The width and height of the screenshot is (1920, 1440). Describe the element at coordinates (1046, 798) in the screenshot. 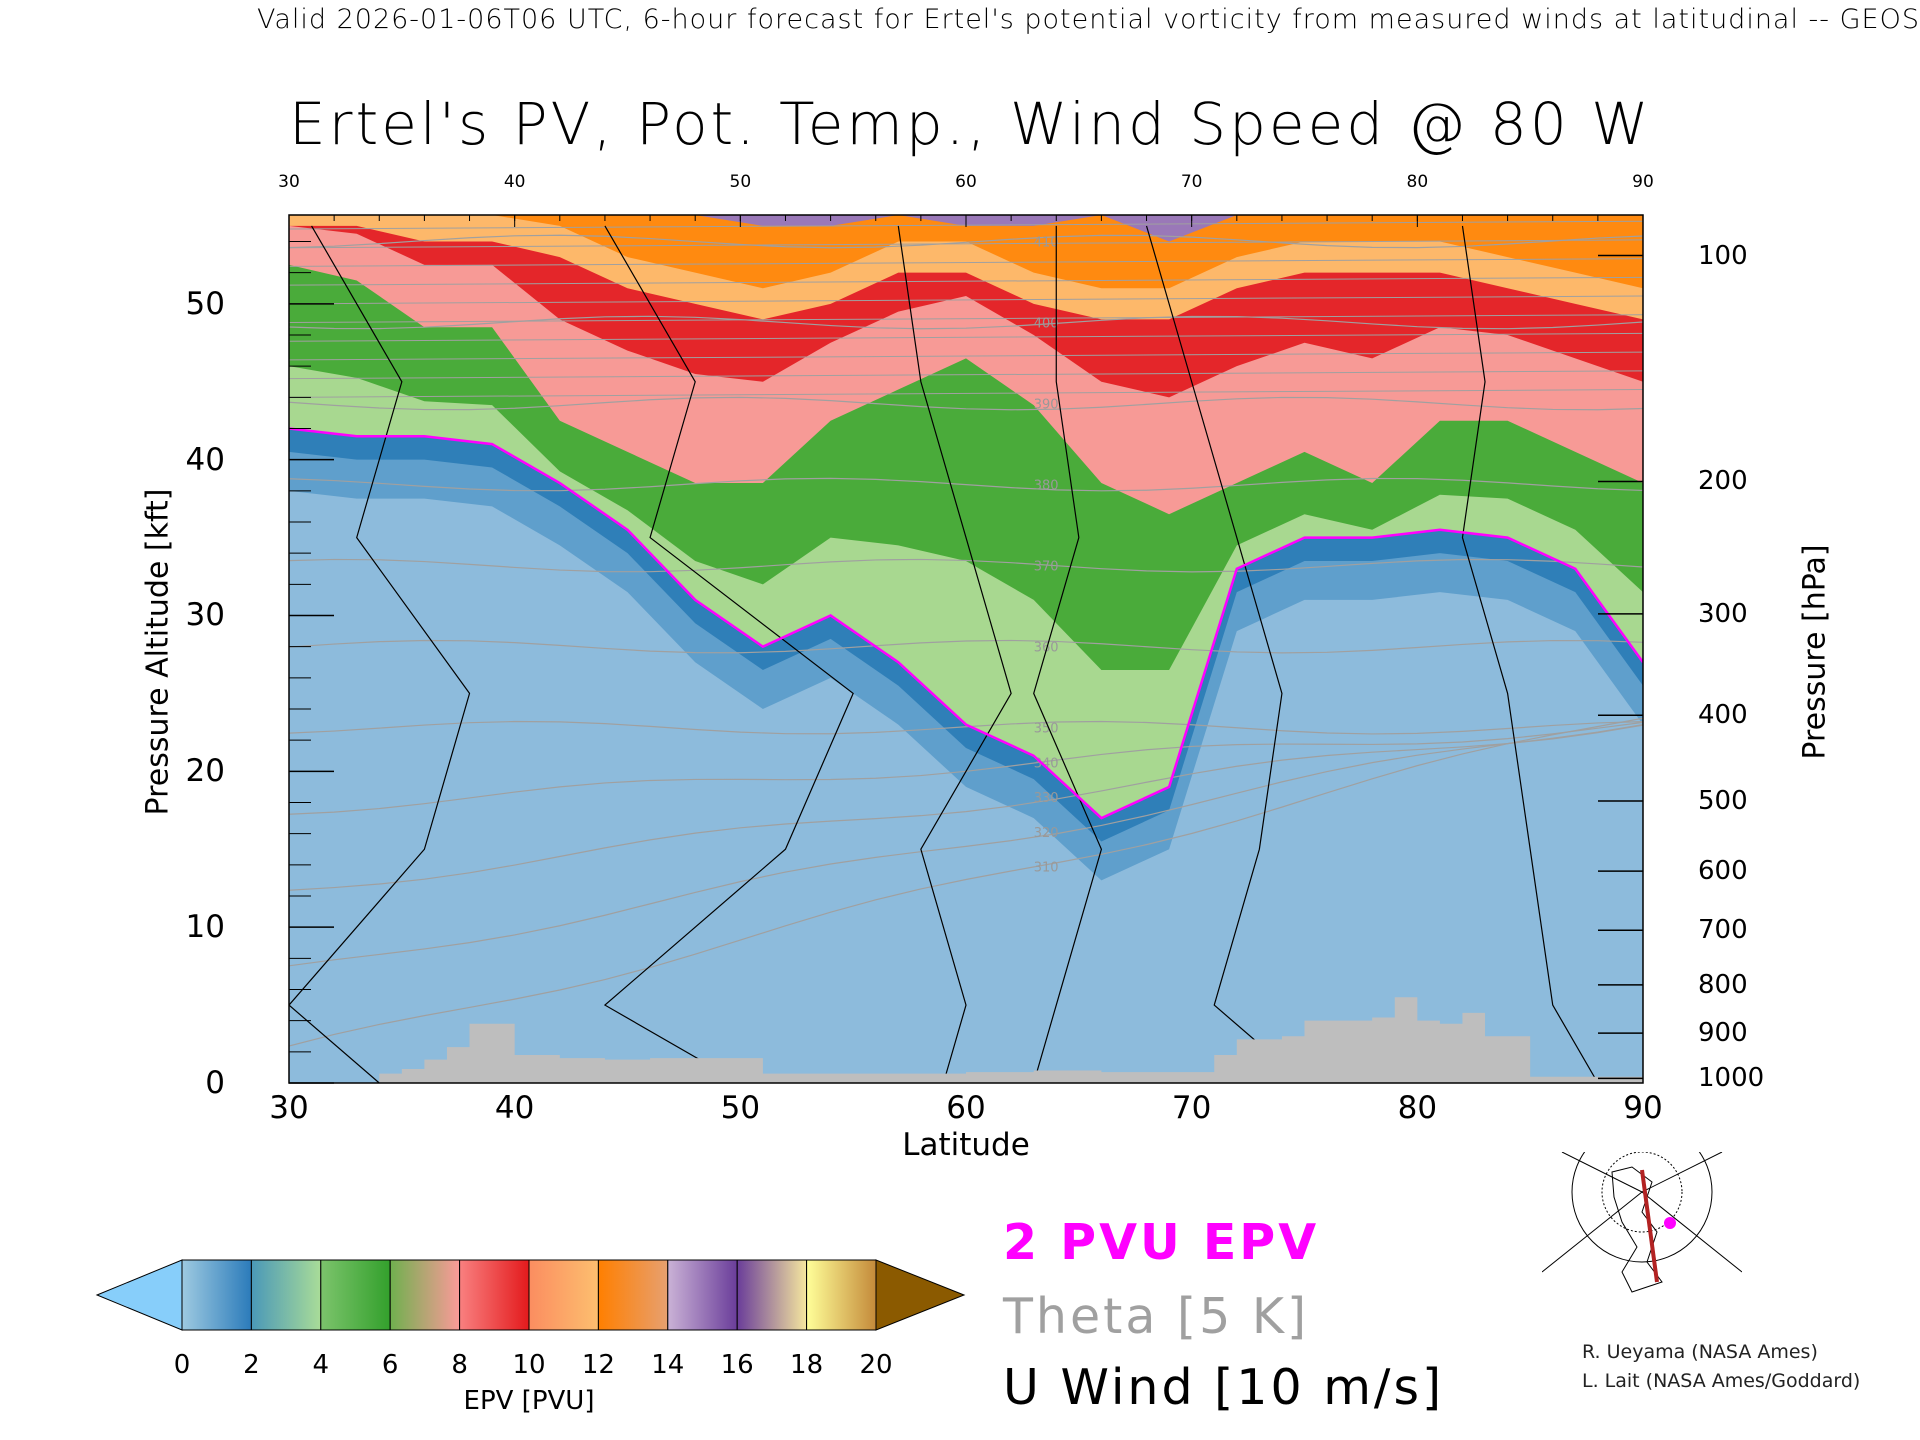

I see `theta-label: 330` at that location.